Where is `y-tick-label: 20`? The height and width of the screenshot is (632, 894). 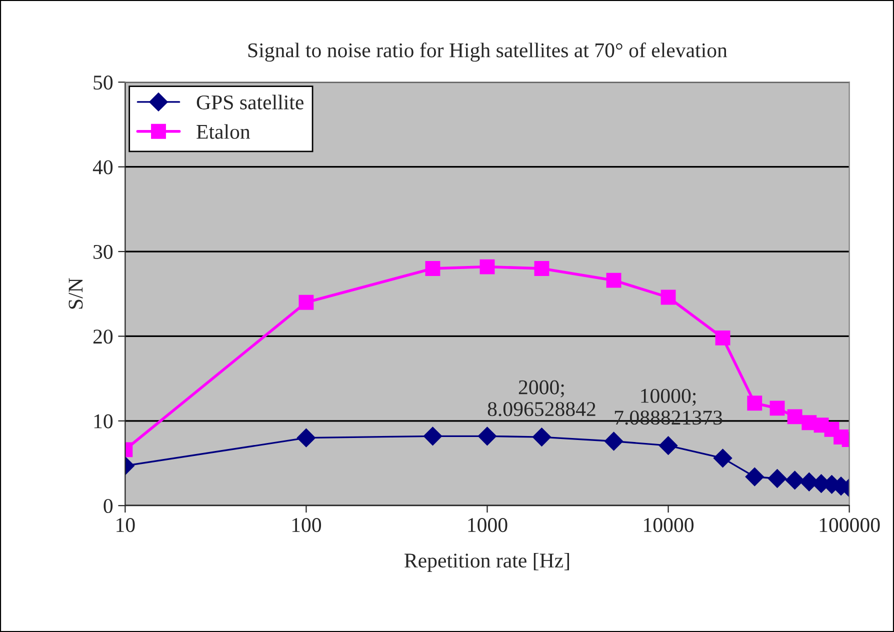
y-tick-label: 20 is located at coordinates (103, 337).